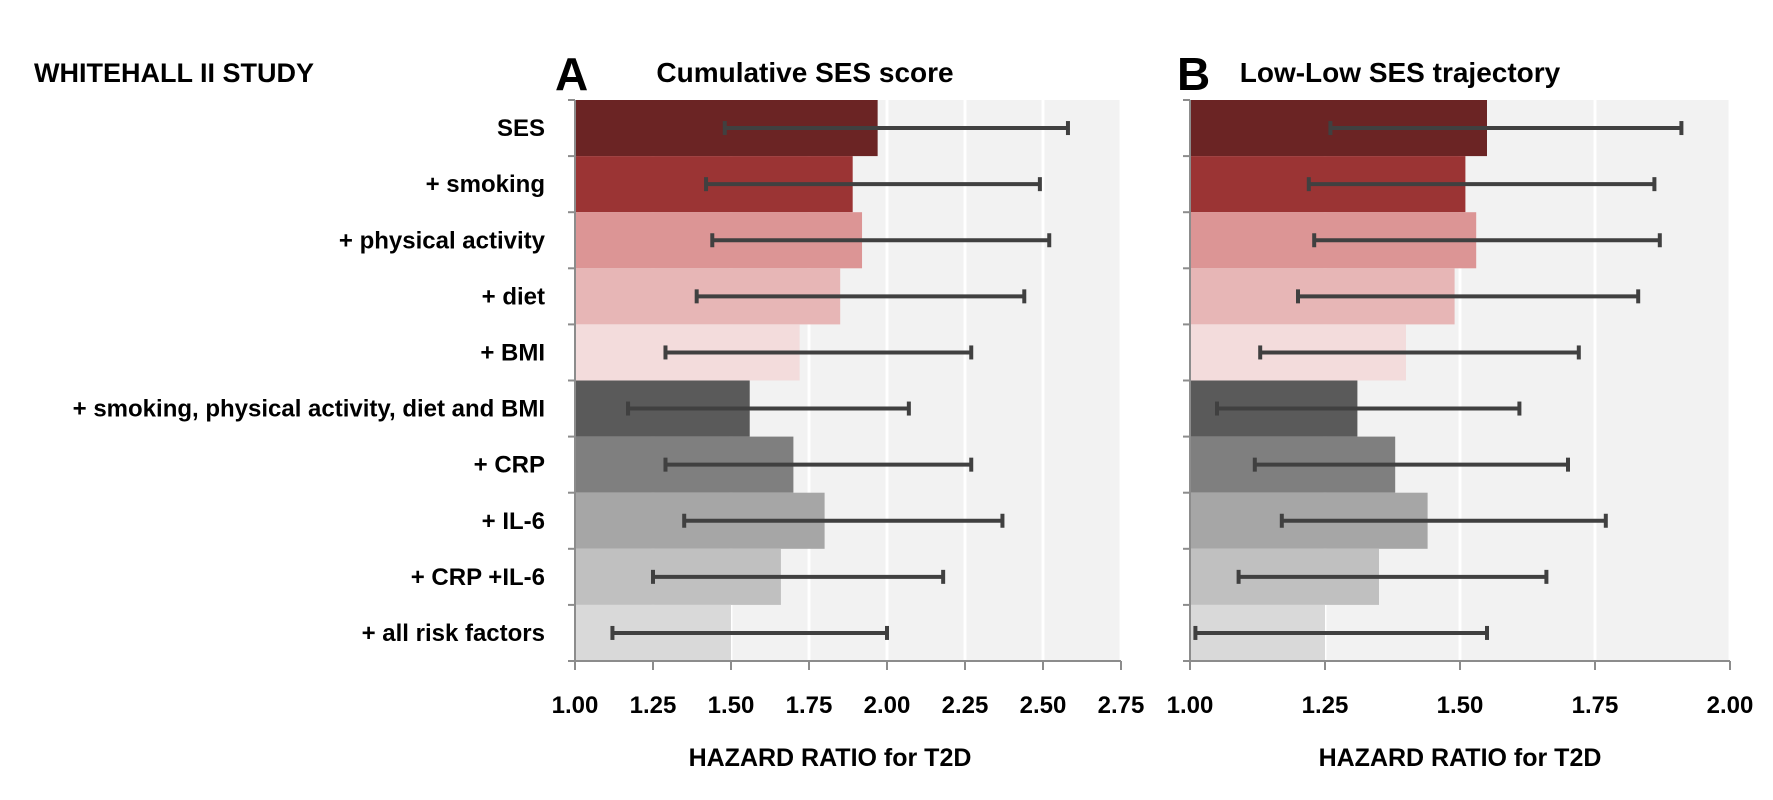  Describe the element at coordinates (521, 128) in the screenshot. I see `row-label: SES` at that location.